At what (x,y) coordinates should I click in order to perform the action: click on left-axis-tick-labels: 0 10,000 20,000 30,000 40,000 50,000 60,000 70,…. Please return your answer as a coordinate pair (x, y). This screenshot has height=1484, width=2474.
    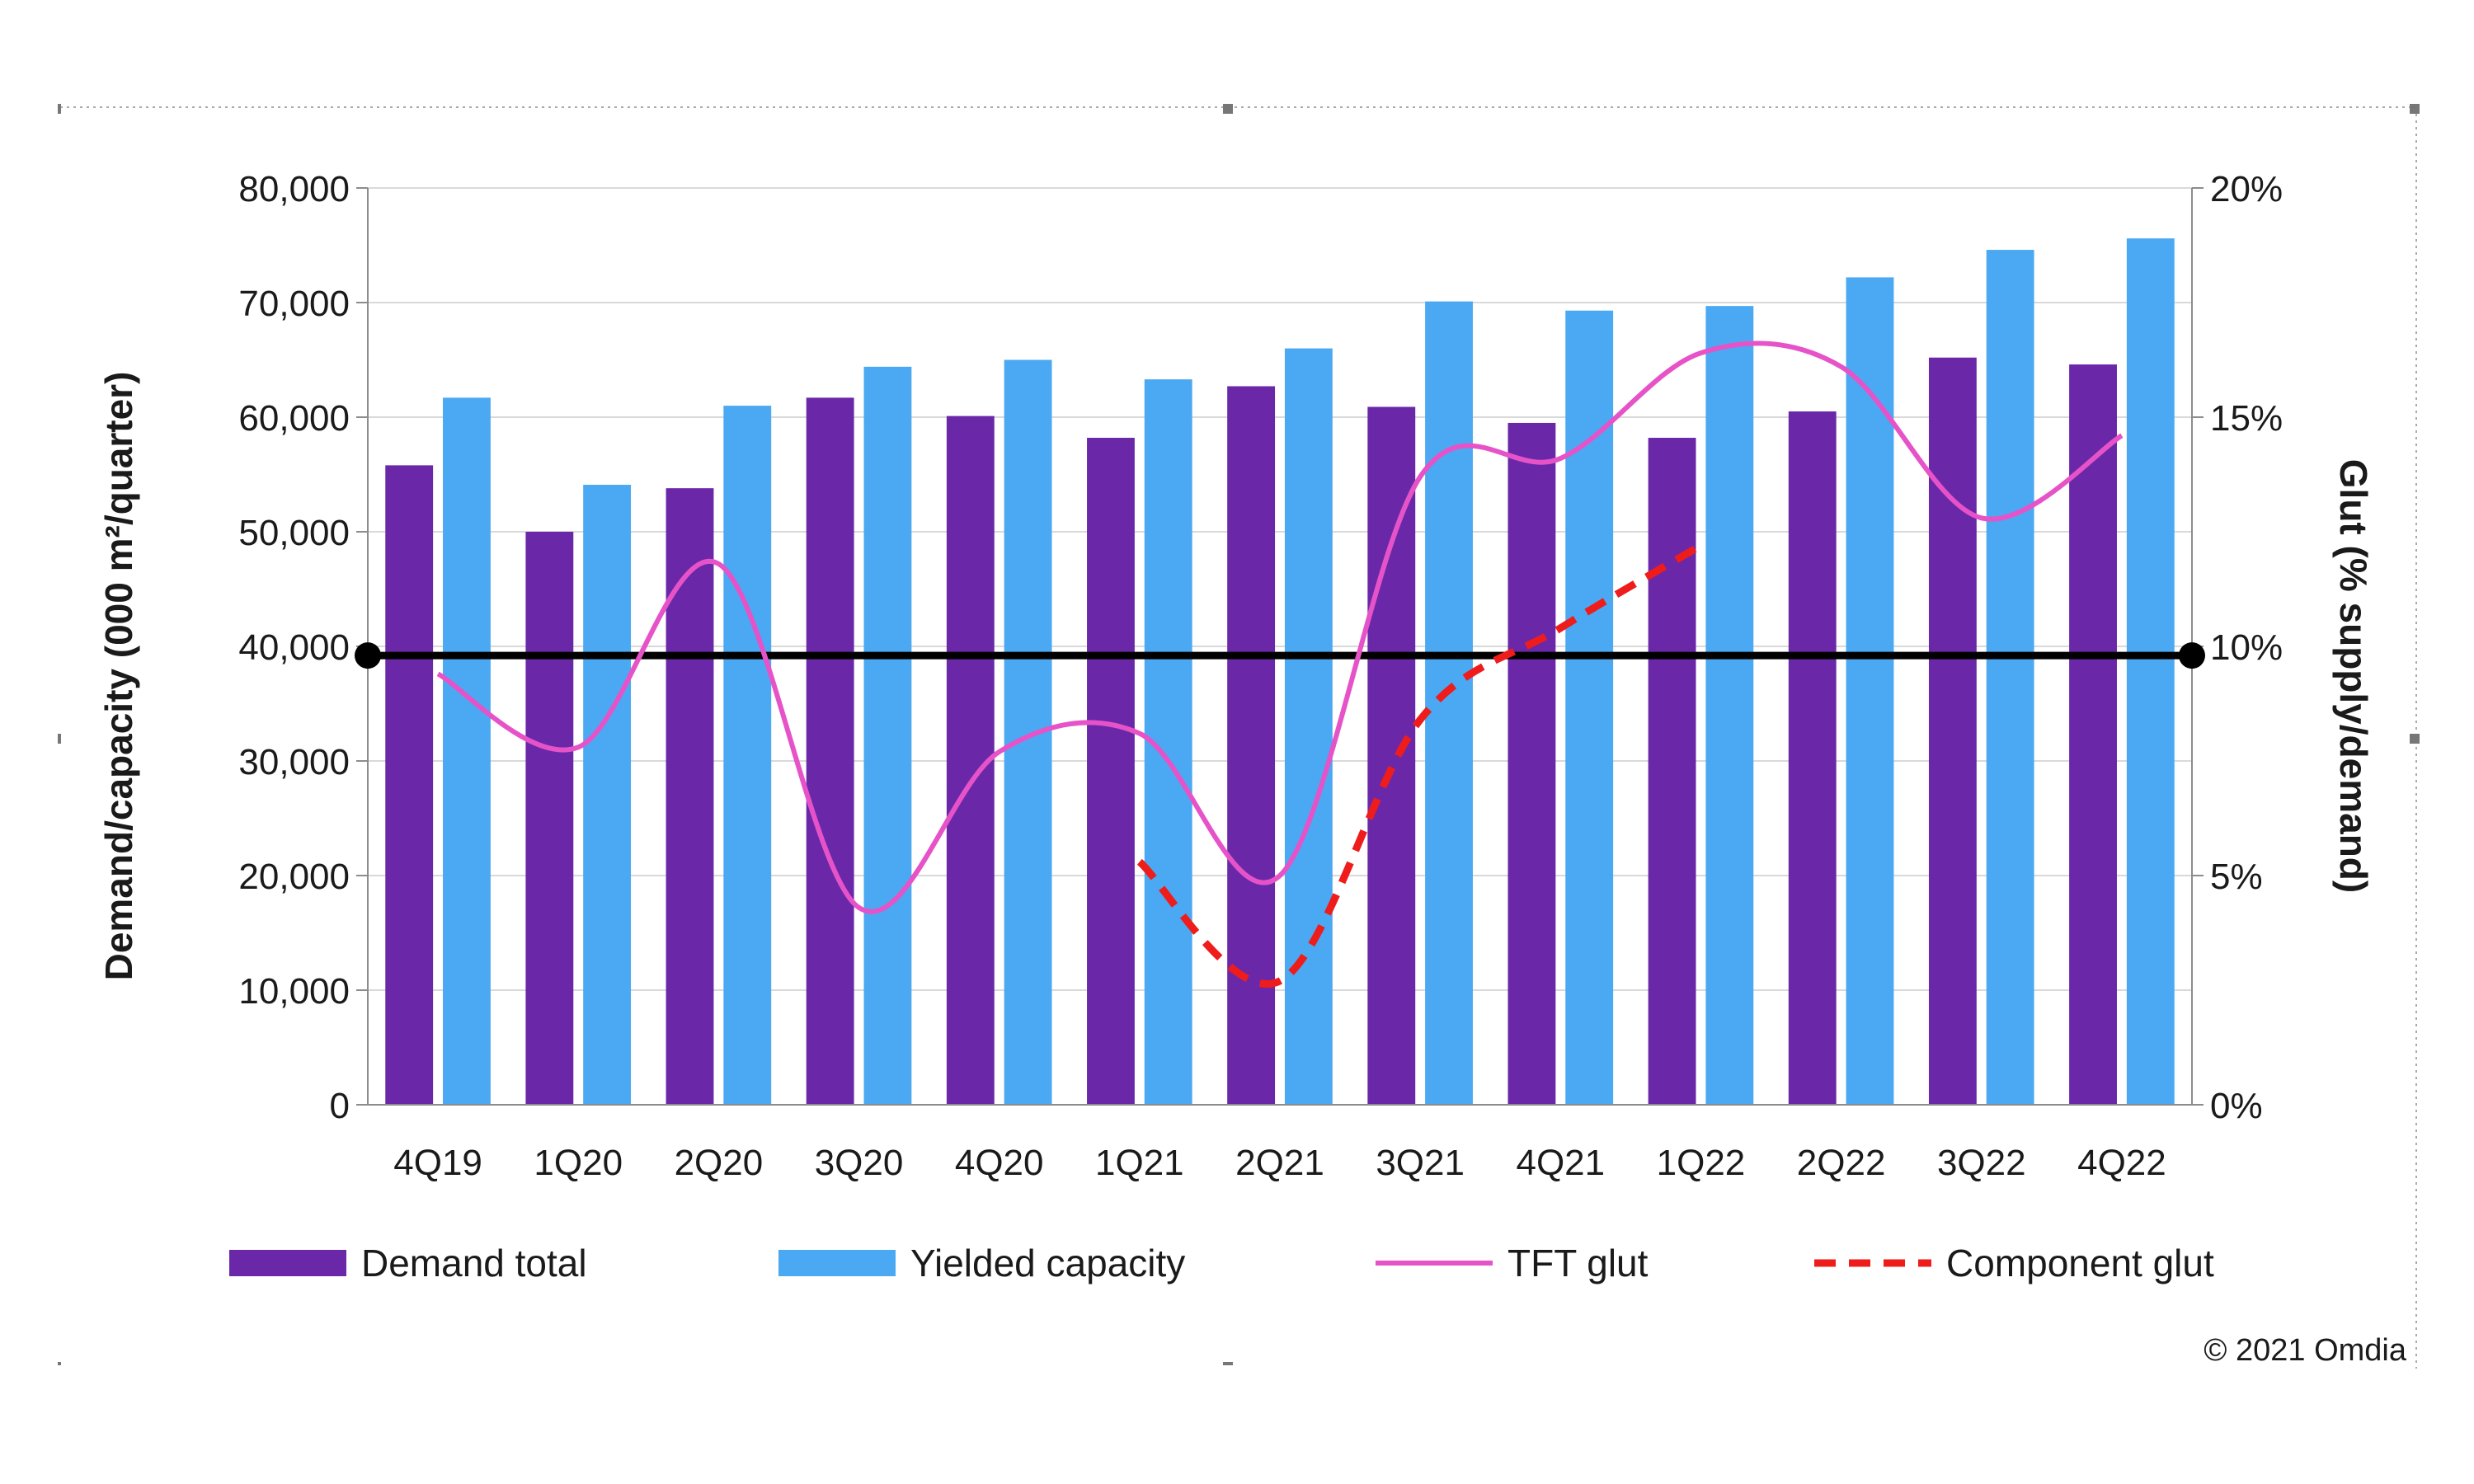
    Looking at the image, I should click on (294, 647).